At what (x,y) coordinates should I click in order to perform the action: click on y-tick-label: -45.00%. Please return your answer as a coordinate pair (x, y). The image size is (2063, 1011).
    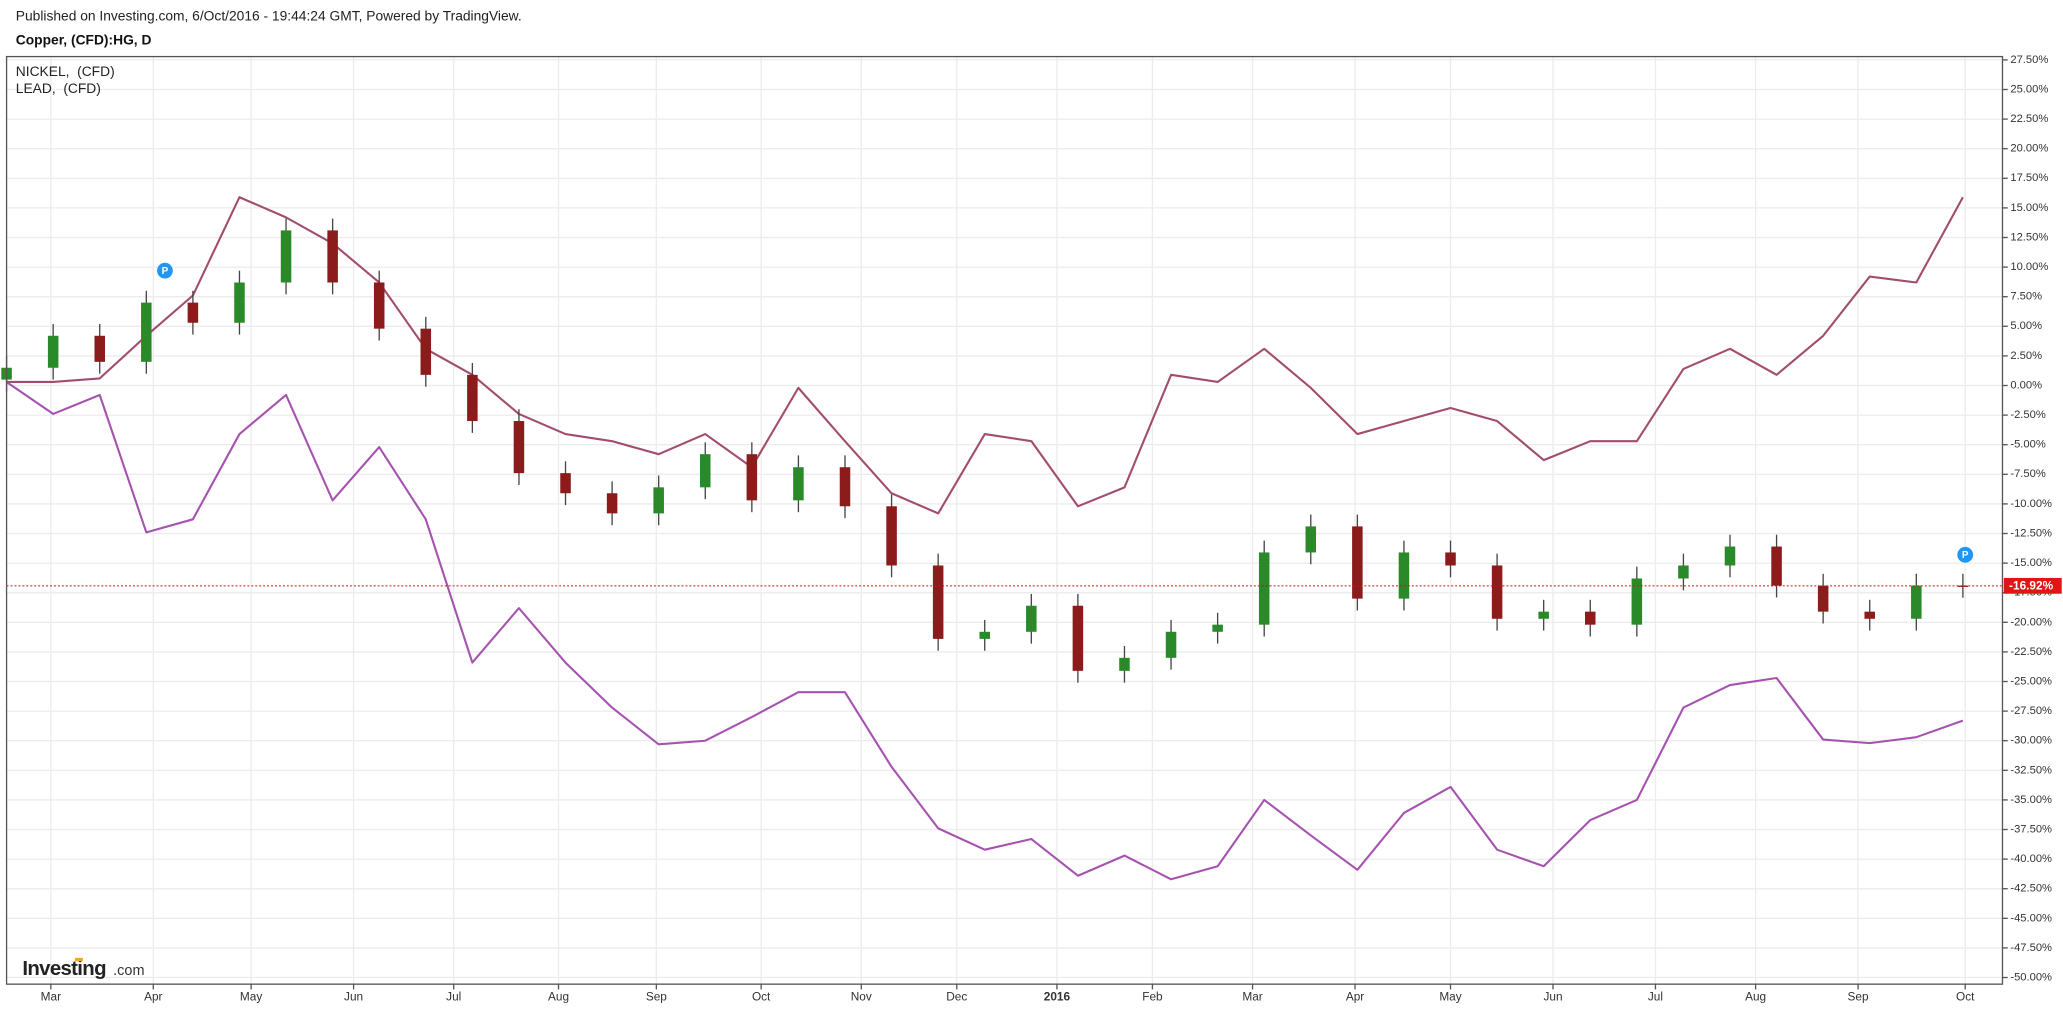
    Looking at the image, I should click on (2031, 918).